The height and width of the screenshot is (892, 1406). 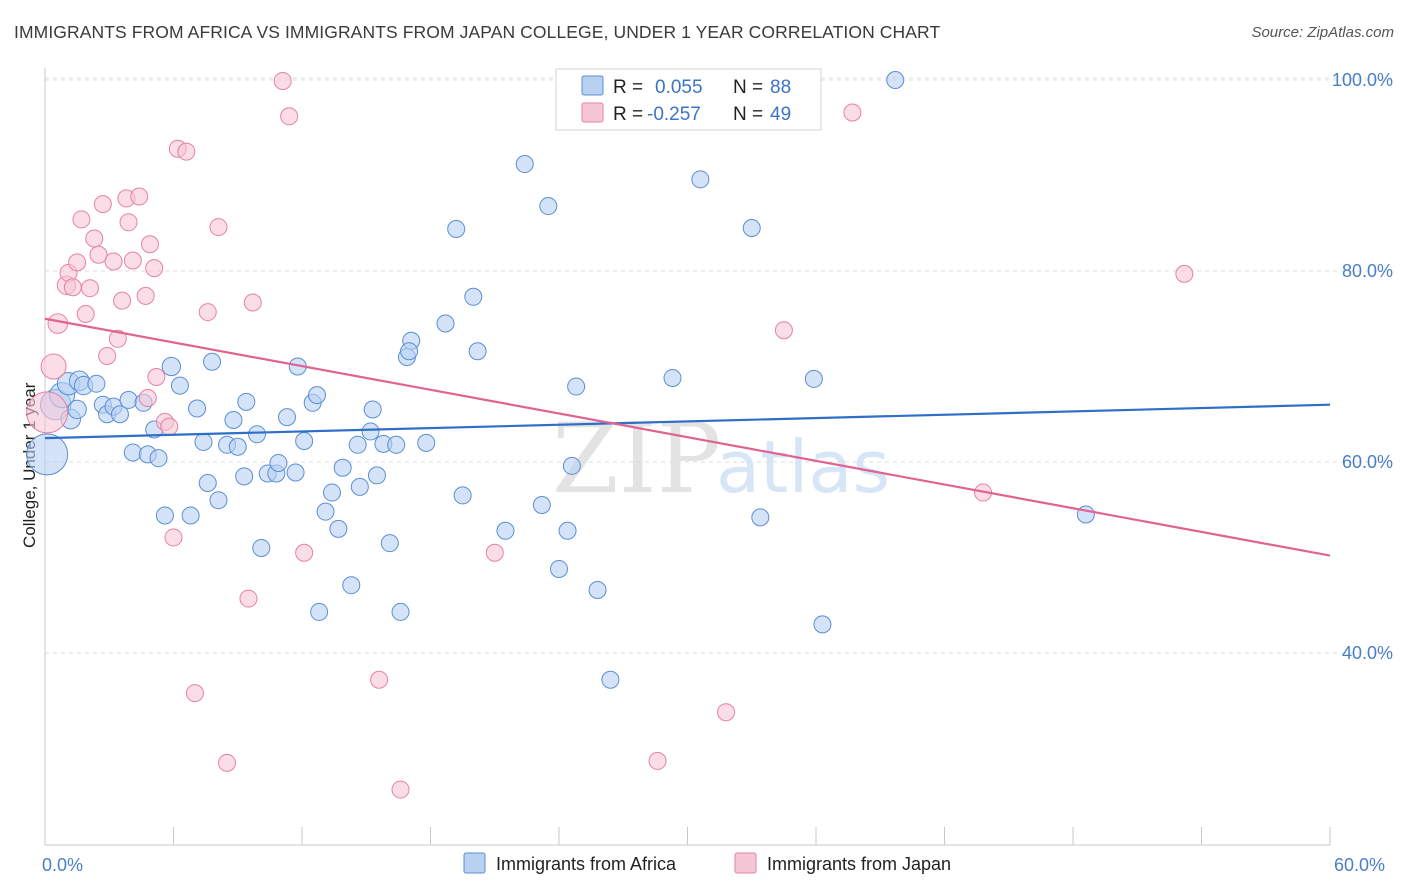 I want to click on y-tick-label-100: 100.0%, so click(x=1362, y=80).